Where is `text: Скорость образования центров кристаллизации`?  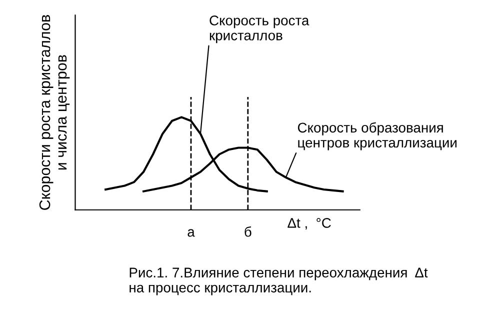 text: Скорость образования центров кристаллизации is located at coordinates (377, 136).